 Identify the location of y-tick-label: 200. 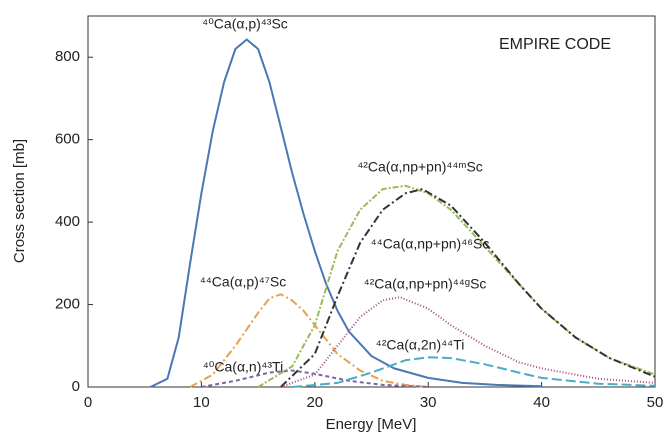
(67, 304).